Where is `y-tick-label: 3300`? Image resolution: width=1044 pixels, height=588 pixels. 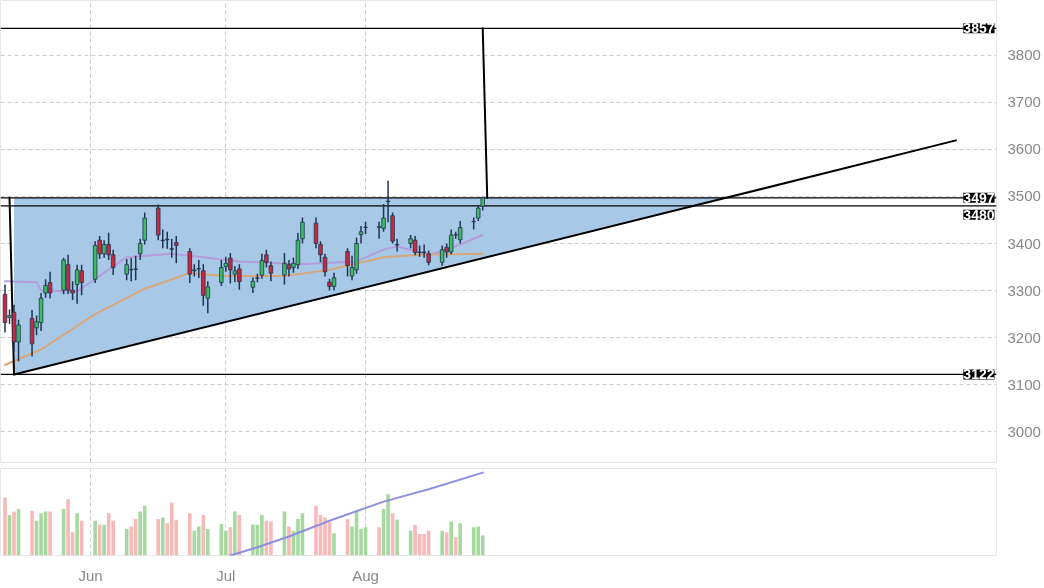 y-tick-label: 3300 is located at coordinates (1024, 290).